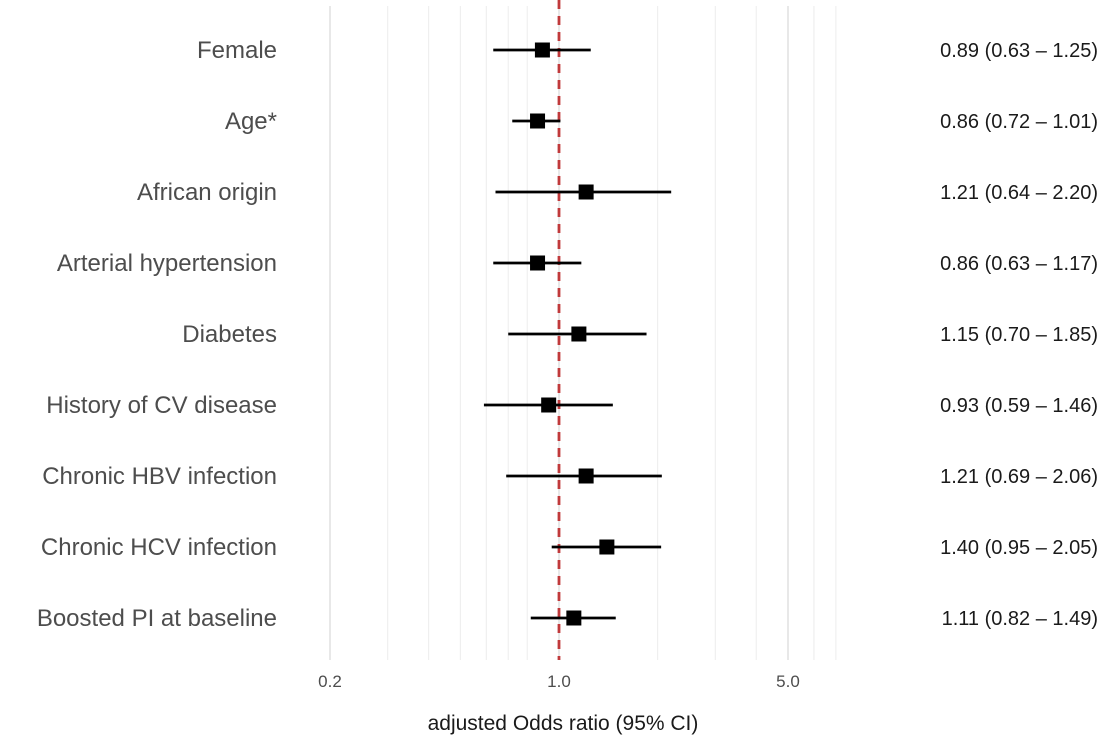  Describe the element at coordinates (1020, 619) in the screenshot. I see `estimate-label: 1.11 (0.82 – 1.49)` at that location.